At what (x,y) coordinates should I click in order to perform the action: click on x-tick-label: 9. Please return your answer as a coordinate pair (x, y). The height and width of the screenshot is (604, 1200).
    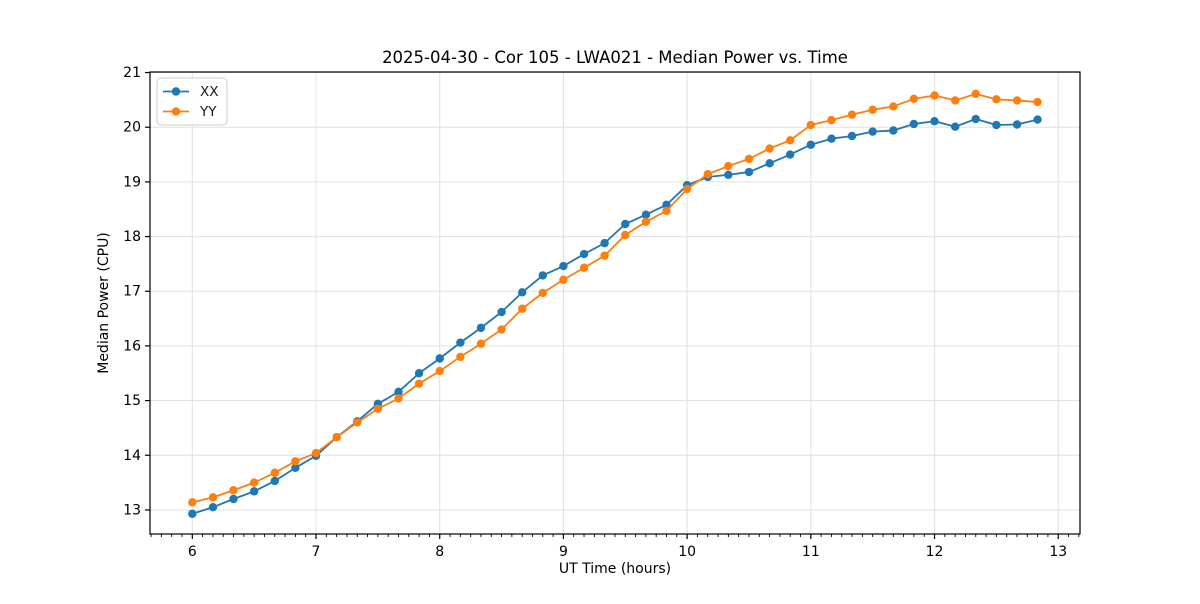
    Looking at the image, I should click on (563, 552).